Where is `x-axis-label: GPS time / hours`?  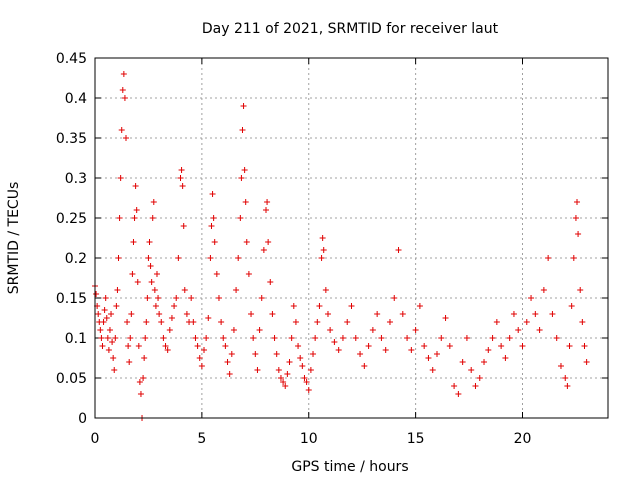 x-axis-label: GPS time / hours is located at coordinates (349, 467).